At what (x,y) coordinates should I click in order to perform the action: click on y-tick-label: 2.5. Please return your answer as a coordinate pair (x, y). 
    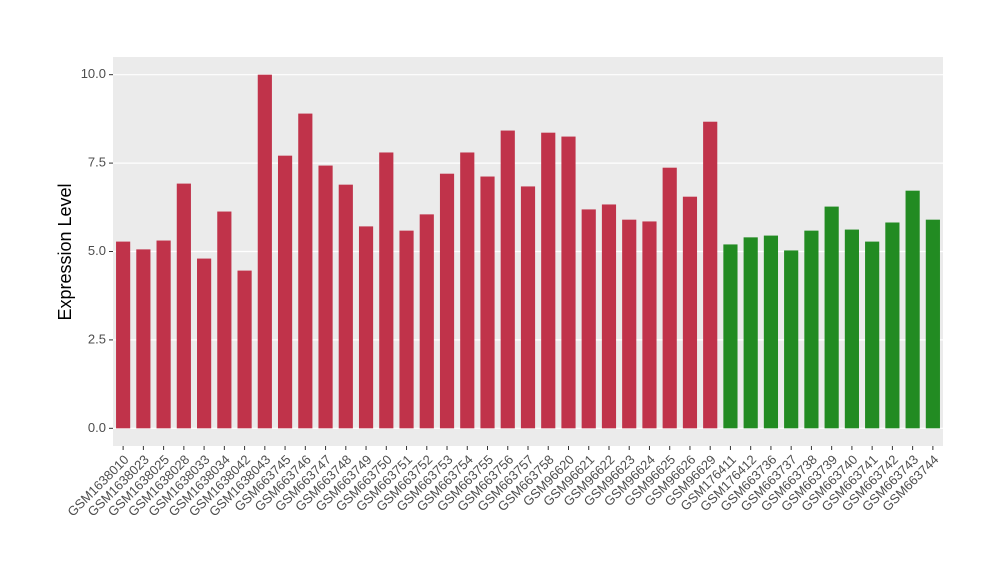
    Looking at the image, I should click on (97, 338).